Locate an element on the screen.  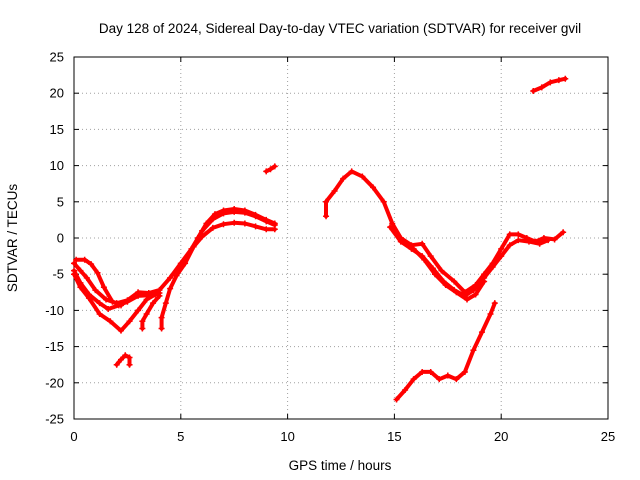
x-tick-label: 5 is located at coordinates (180, 436).